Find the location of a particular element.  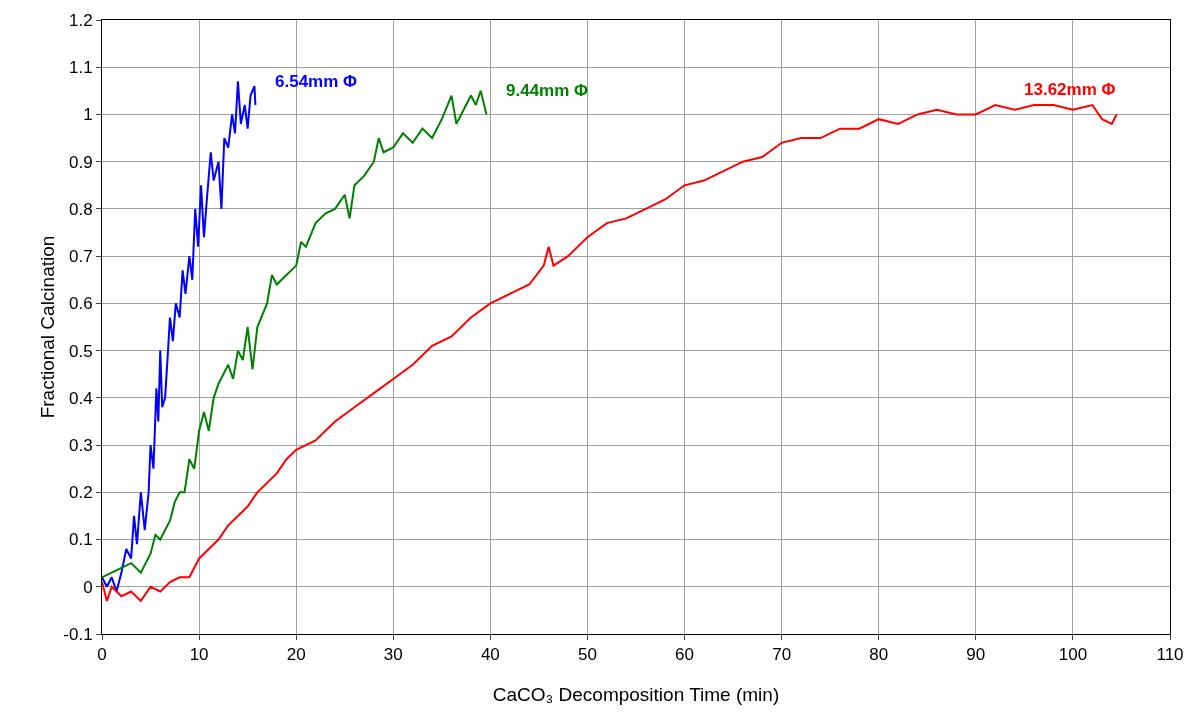

y-tick-label: 0.2 is located at coordinates (80, 493).